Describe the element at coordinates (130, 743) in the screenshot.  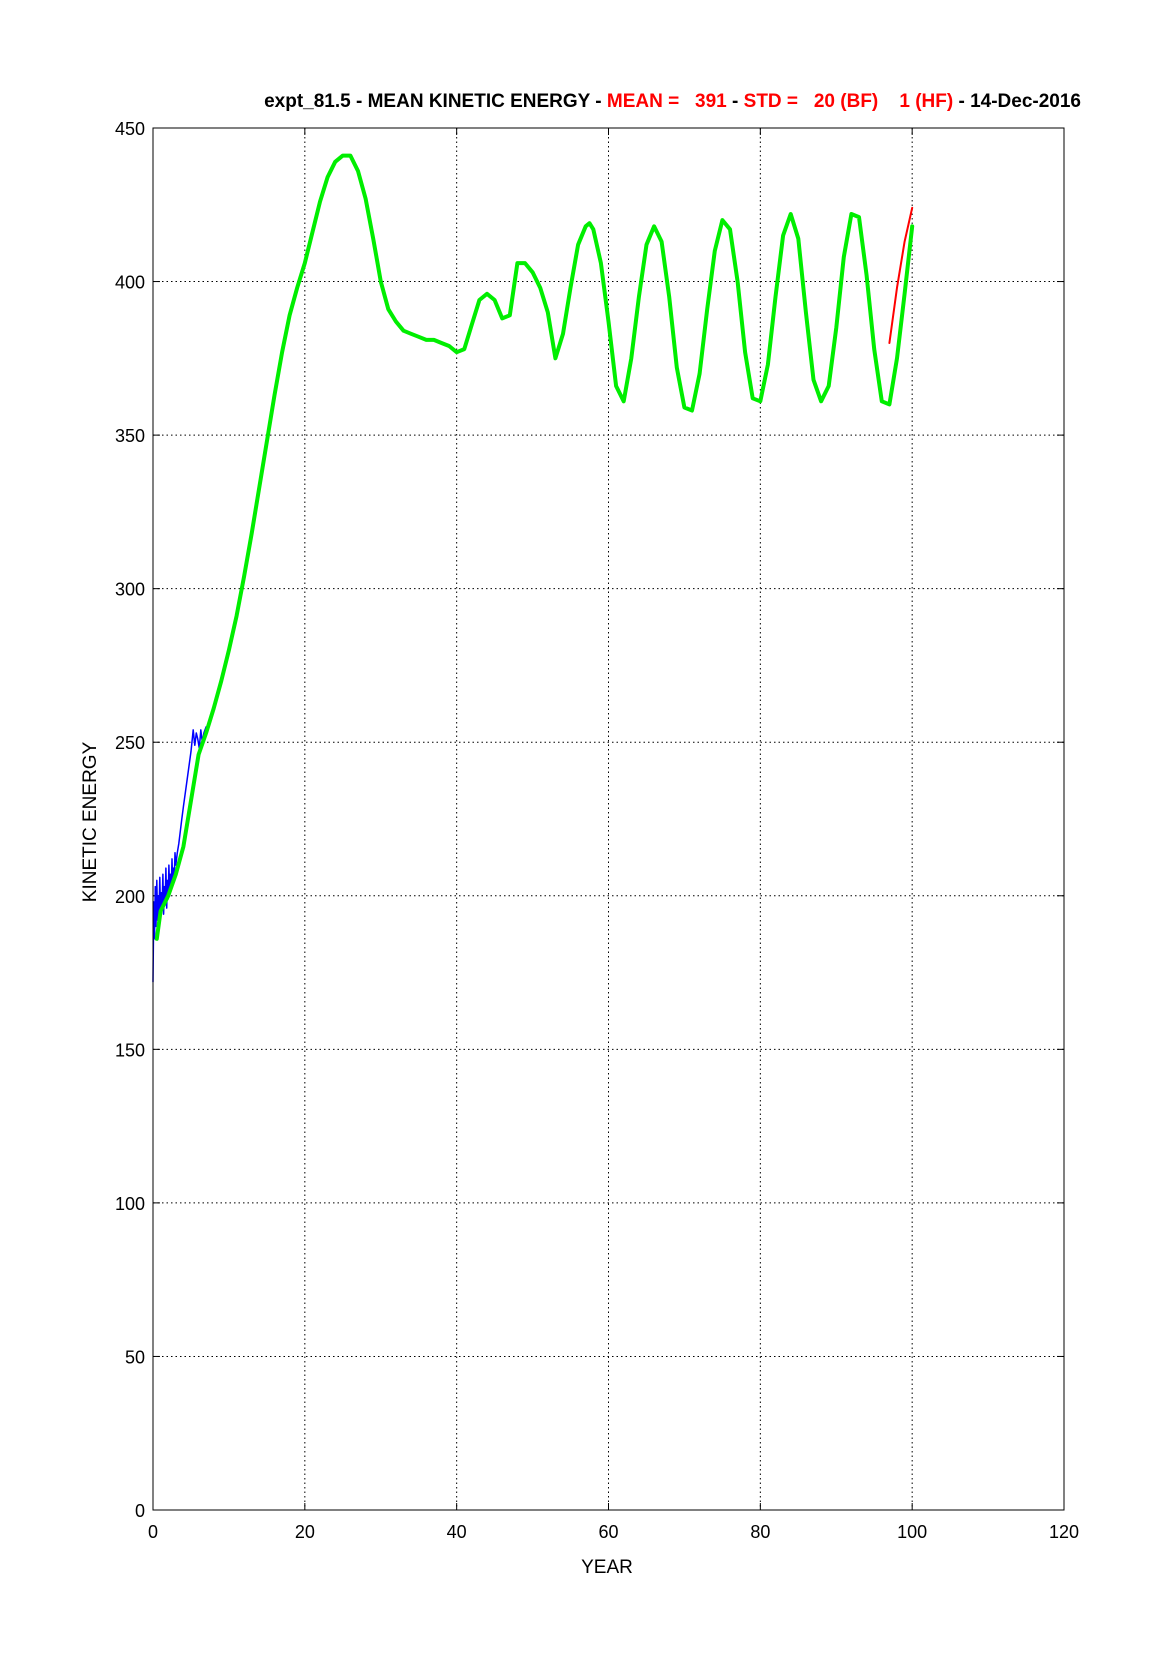
I see `y-tick-label: 250` at that location.